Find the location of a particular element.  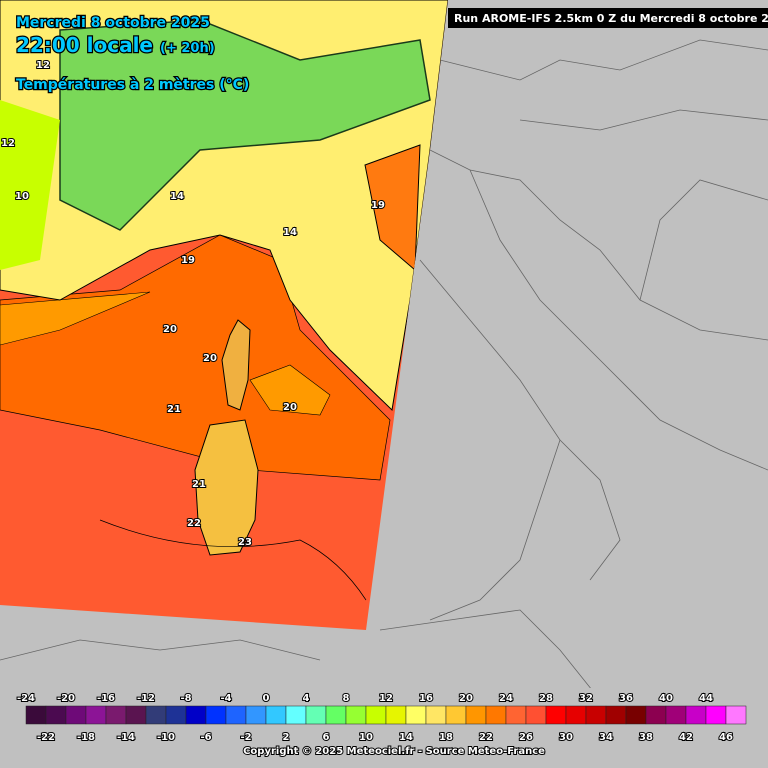

scale-label: 14 is located at coordinates (406, 737).